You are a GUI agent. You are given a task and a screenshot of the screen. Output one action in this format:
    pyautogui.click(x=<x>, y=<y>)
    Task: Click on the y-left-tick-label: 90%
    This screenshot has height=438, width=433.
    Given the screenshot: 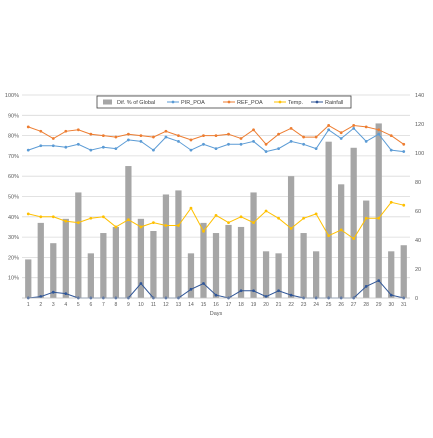 What is the action you would take?
    pyautogui.click(x=13, y=116)
    